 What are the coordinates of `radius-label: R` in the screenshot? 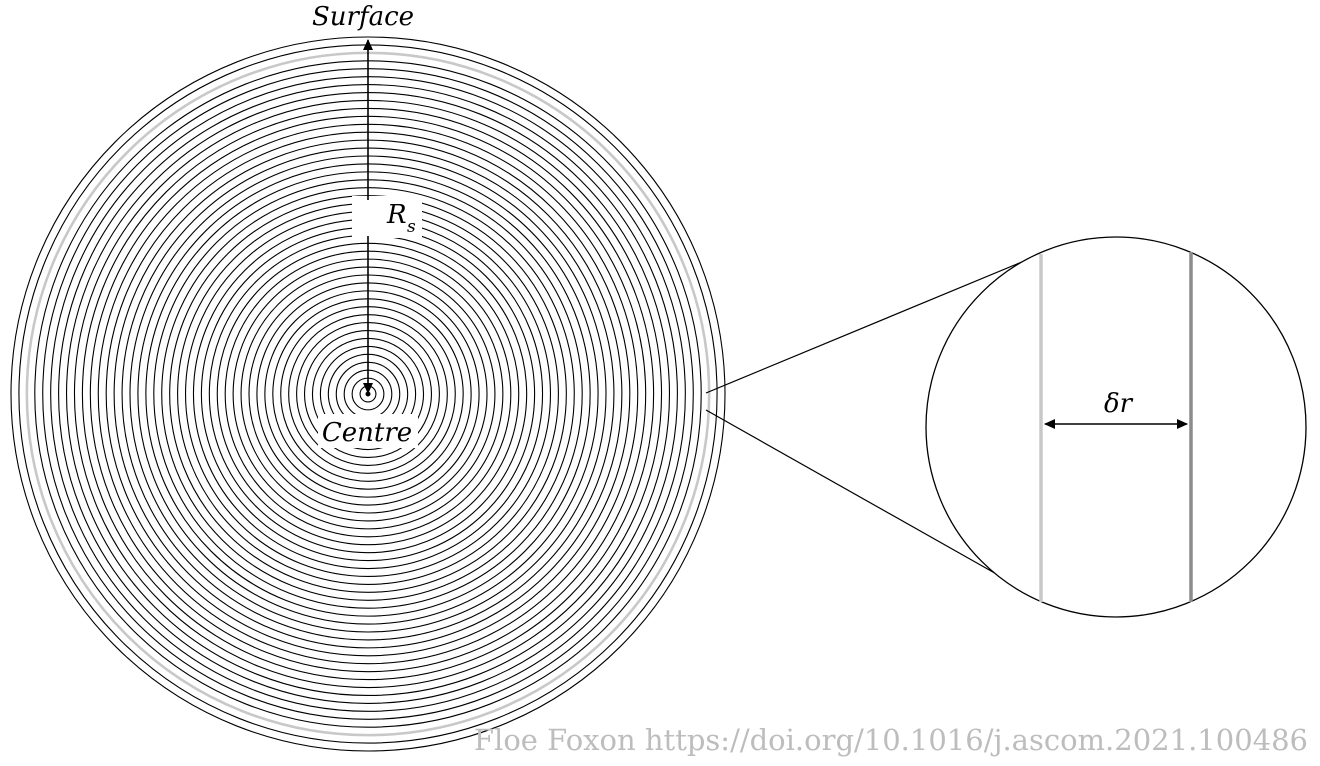 It's located at (396, 215).